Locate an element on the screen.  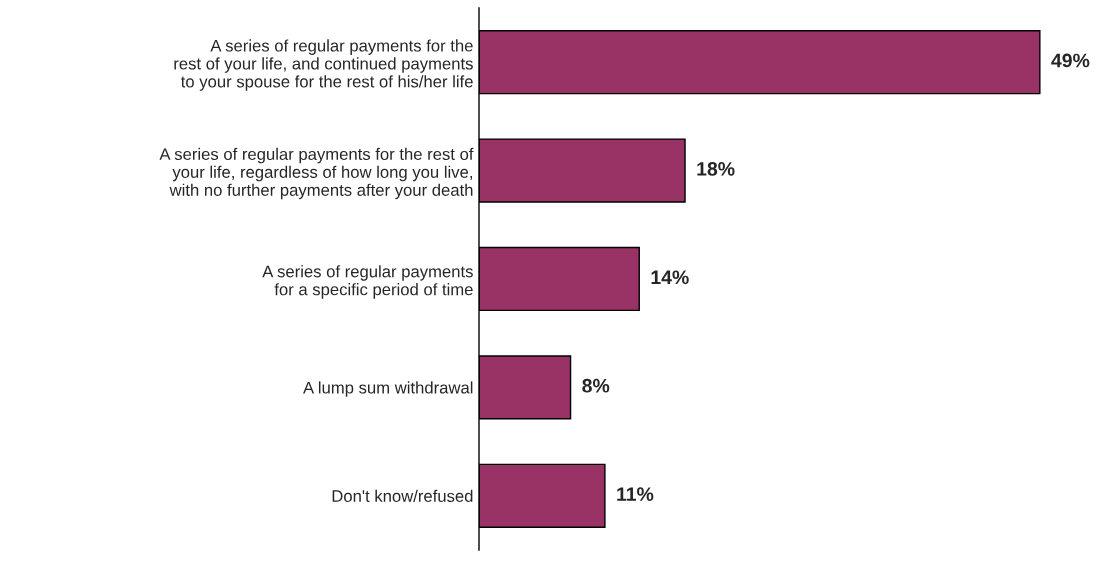
data-label: 18% is located at coordinates (716, 169).